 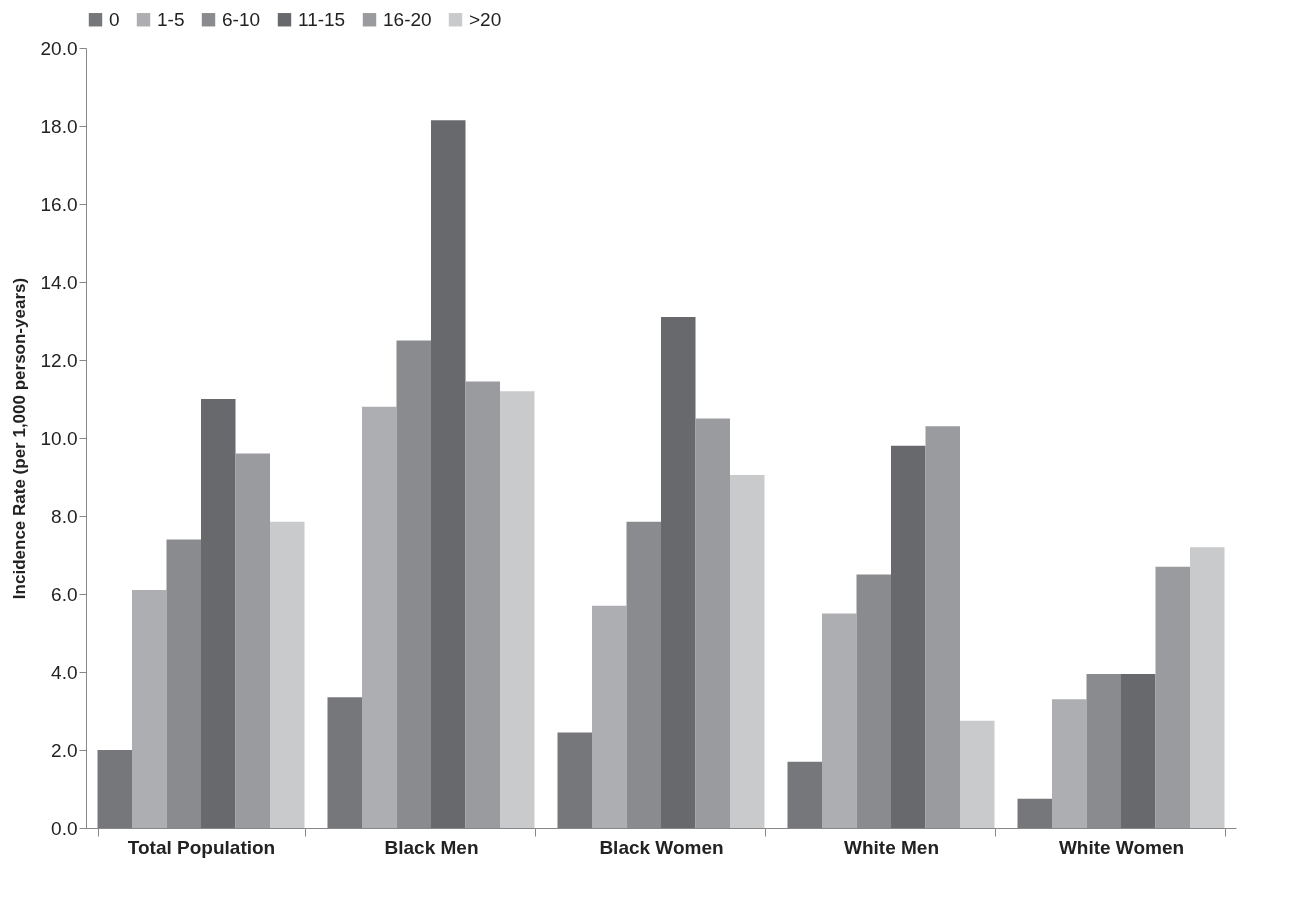 I want to click on y-axis-title: Incidence Rate (per 1,000 person-years), so click(x=19, y=438).